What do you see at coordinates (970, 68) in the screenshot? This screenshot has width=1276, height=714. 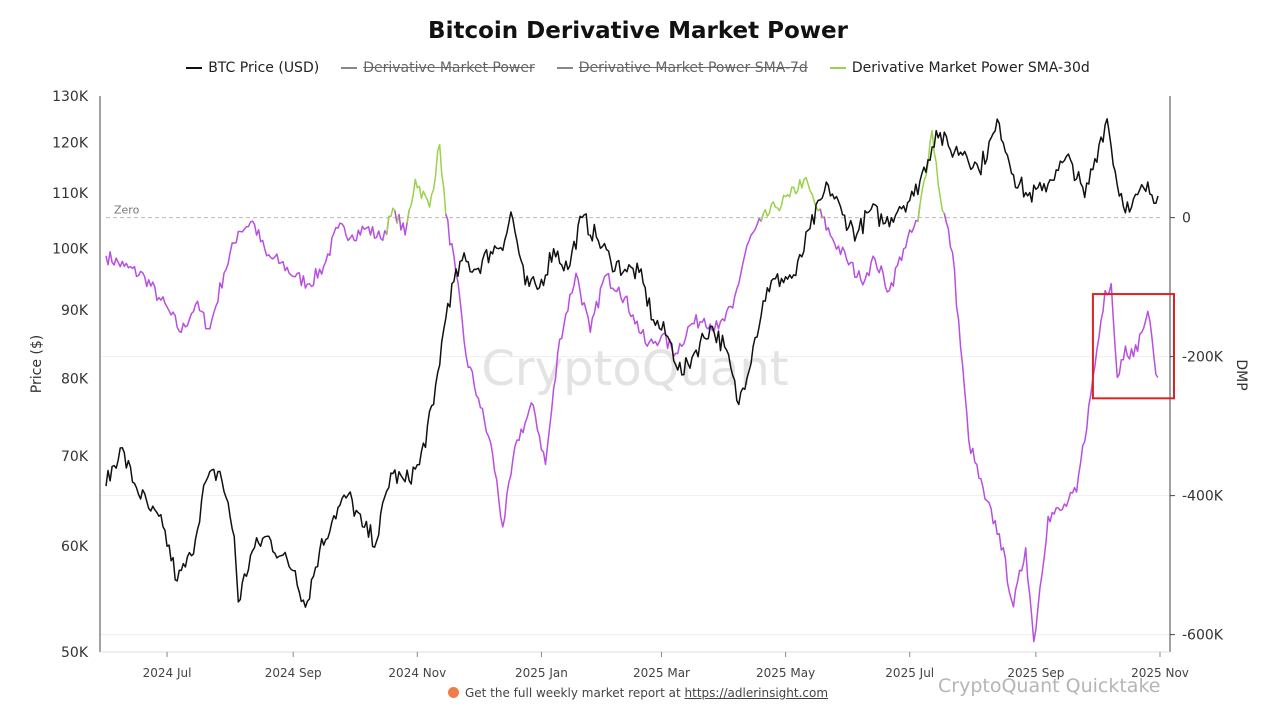 I see `legend-label-dmp-sma-30d: Derivative Market Power SMA-30d` at bounding box center [970, 68].